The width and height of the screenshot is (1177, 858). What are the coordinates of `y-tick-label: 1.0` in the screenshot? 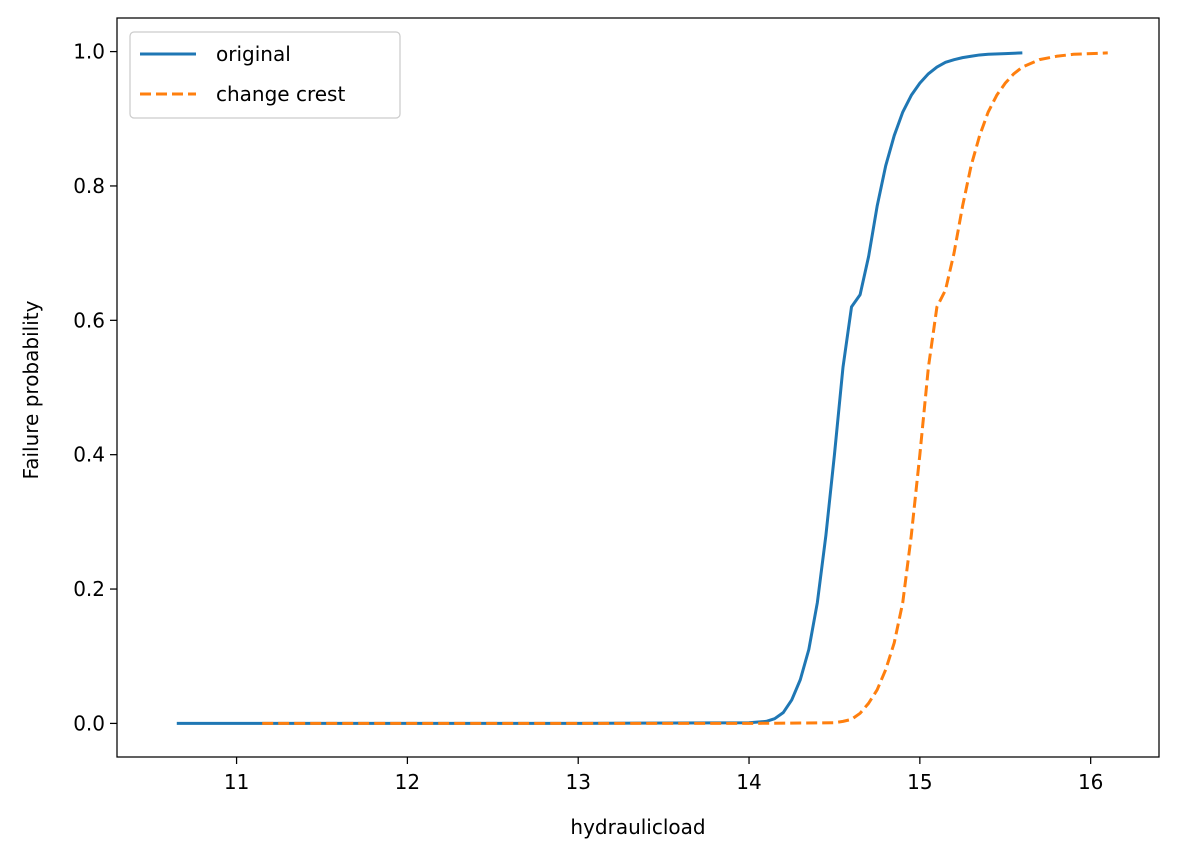 It's located at (89, 52).